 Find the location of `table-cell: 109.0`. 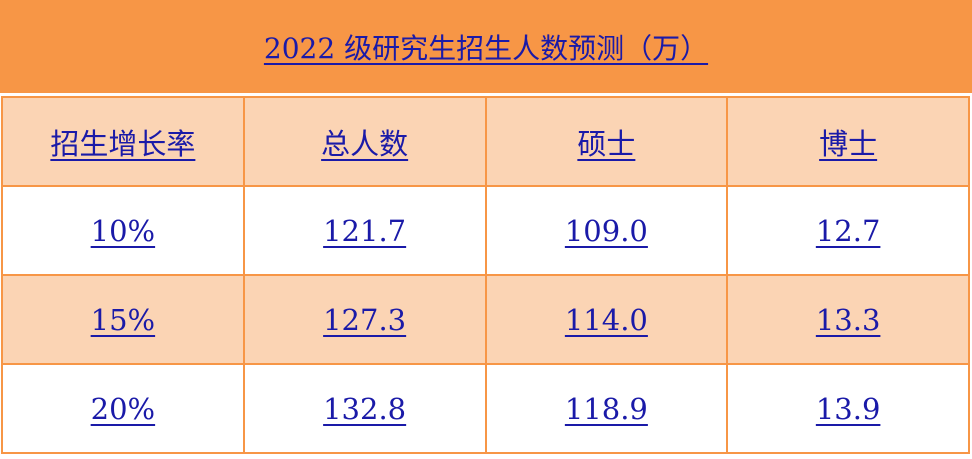

table-cell: 109.0 is located at coordinates (606, 230).